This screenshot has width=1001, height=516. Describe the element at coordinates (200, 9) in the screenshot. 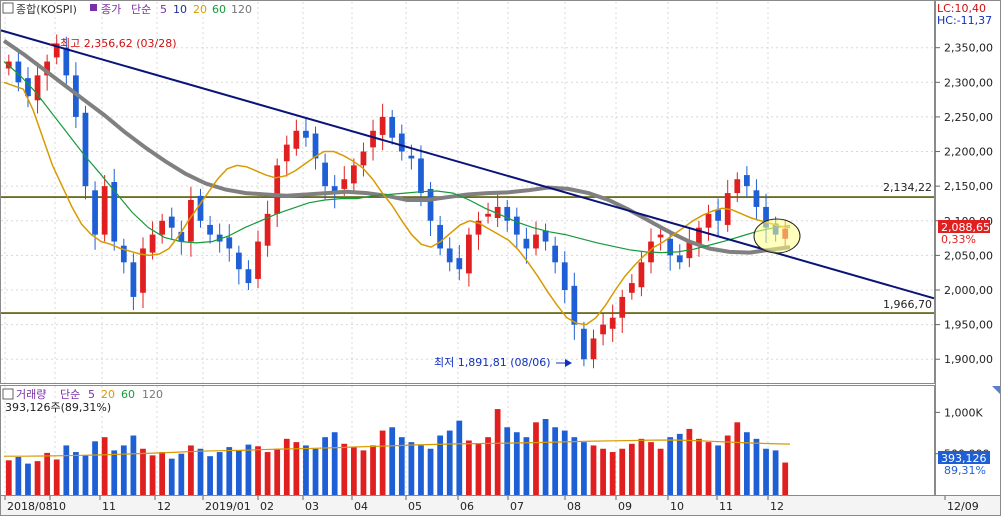

I see `ma20-legend: 20` at that location.